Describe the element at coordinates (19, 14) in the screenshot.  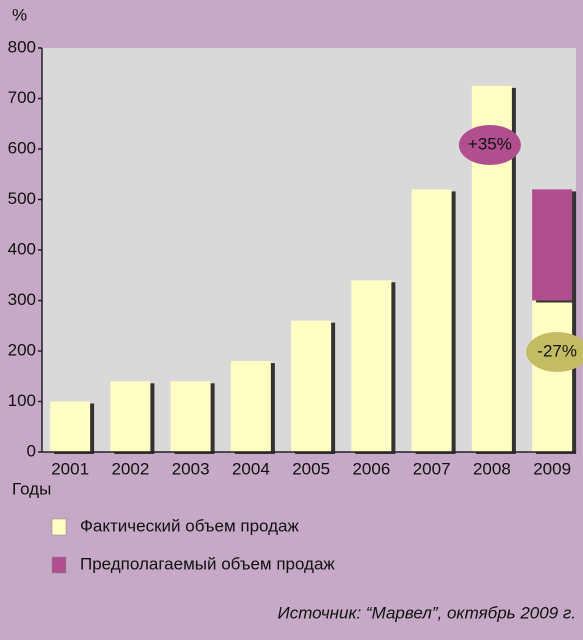
I see `y-axis-label: %` at that location.